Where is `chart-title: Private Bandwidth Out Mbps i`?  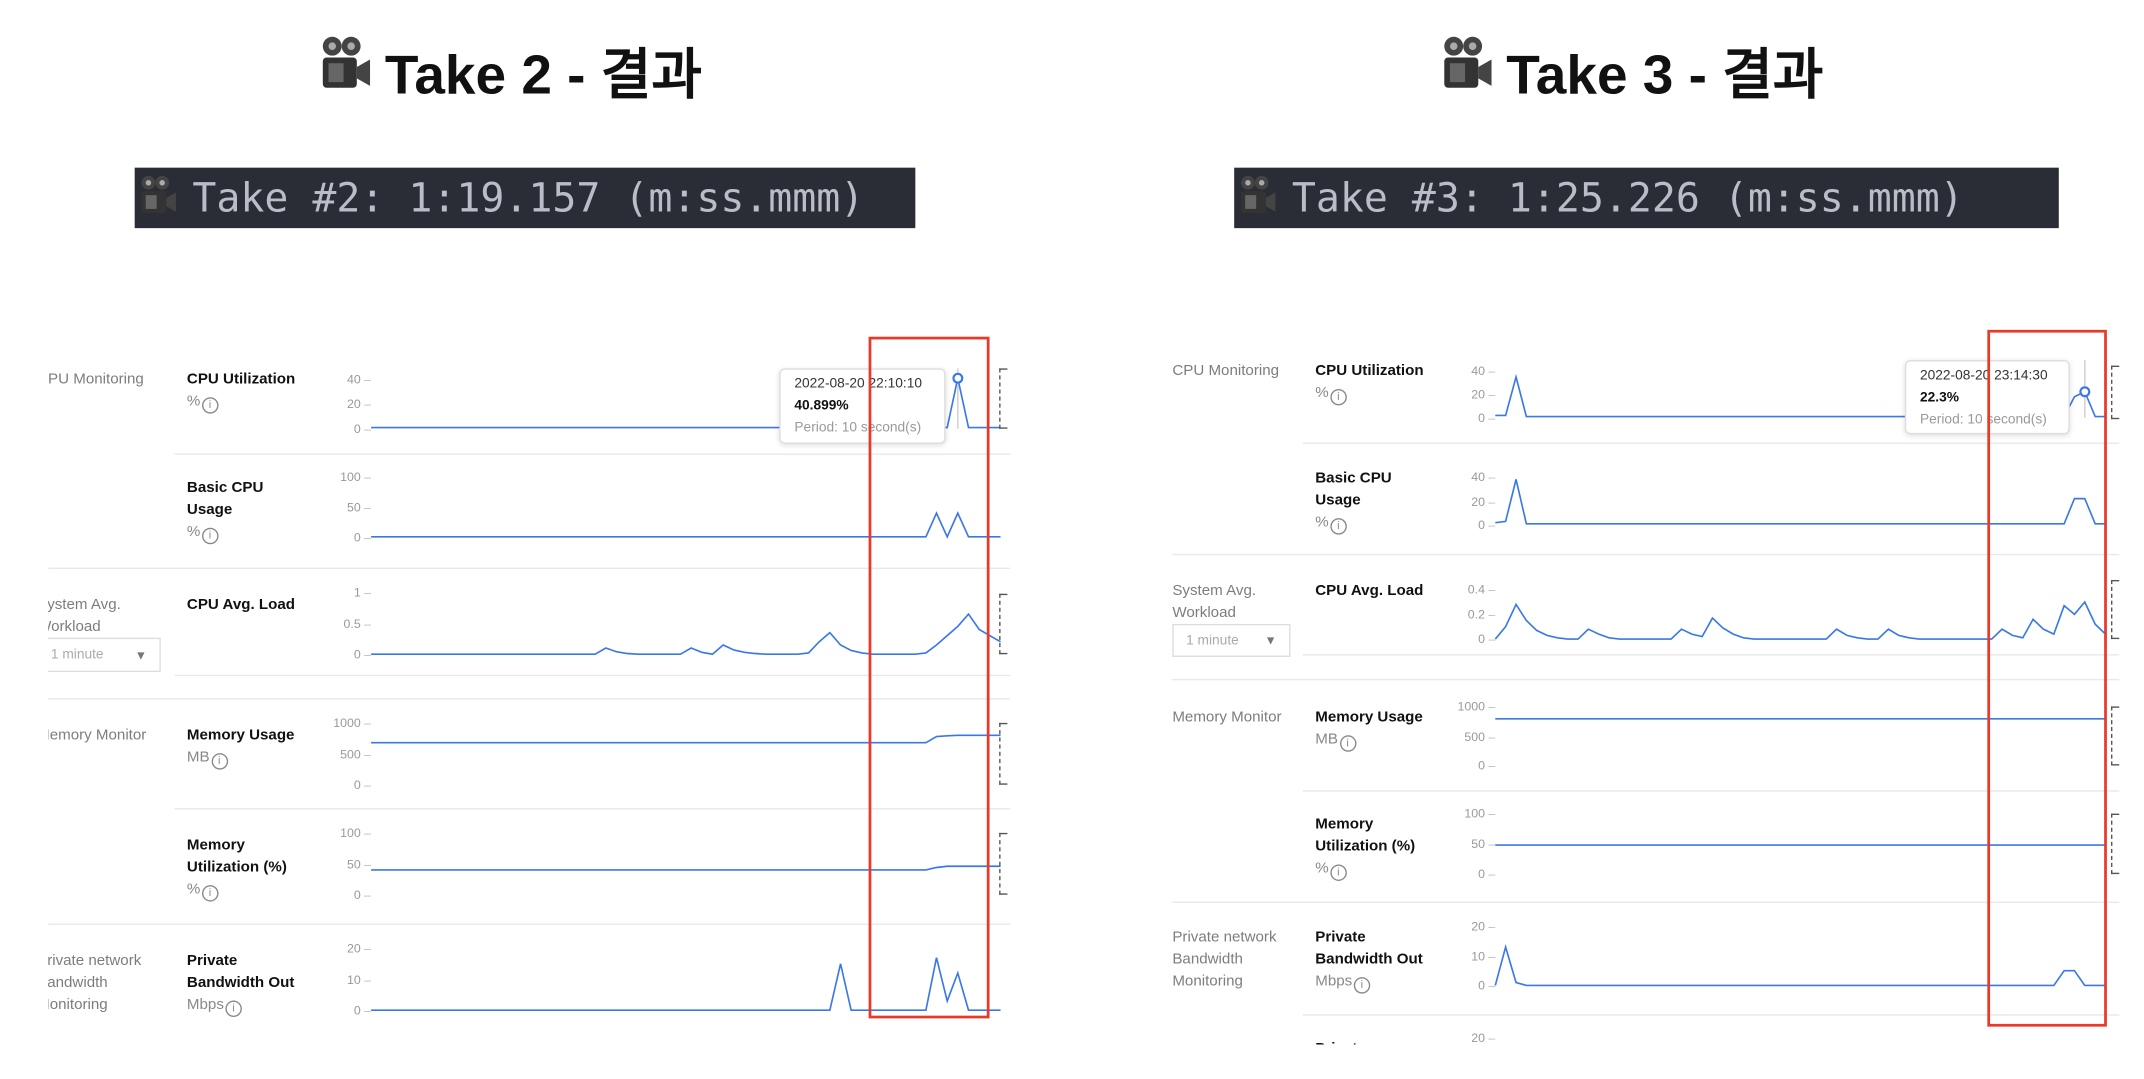
chart-title: Private Bandwidth Out Mbps i is located at coordinates (244, 984).